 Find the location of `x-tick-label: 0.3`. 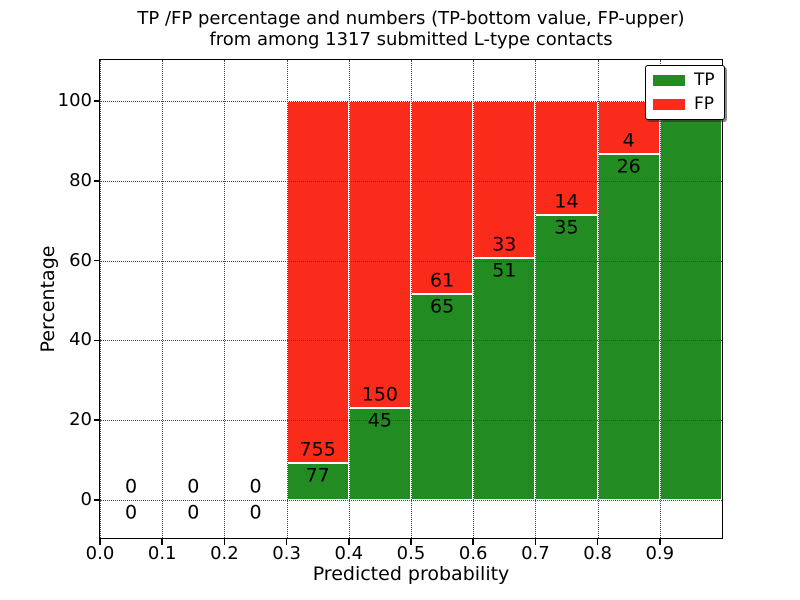

x-tick-label: 0.3 is located at coordinates (286, 553).